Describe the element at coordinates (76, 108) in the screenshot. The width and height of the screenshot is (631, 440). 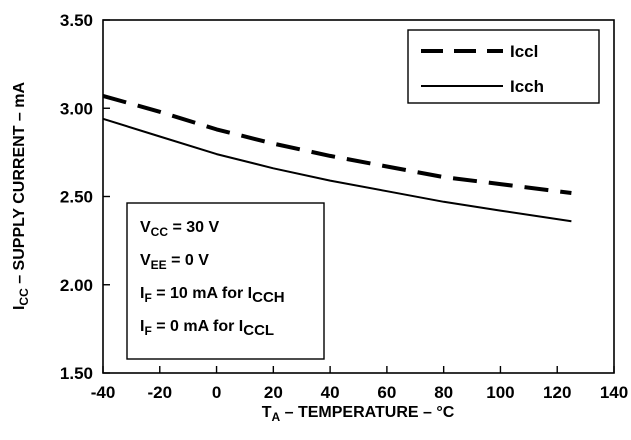
I see `y-tick-label: 3.00` at that location.